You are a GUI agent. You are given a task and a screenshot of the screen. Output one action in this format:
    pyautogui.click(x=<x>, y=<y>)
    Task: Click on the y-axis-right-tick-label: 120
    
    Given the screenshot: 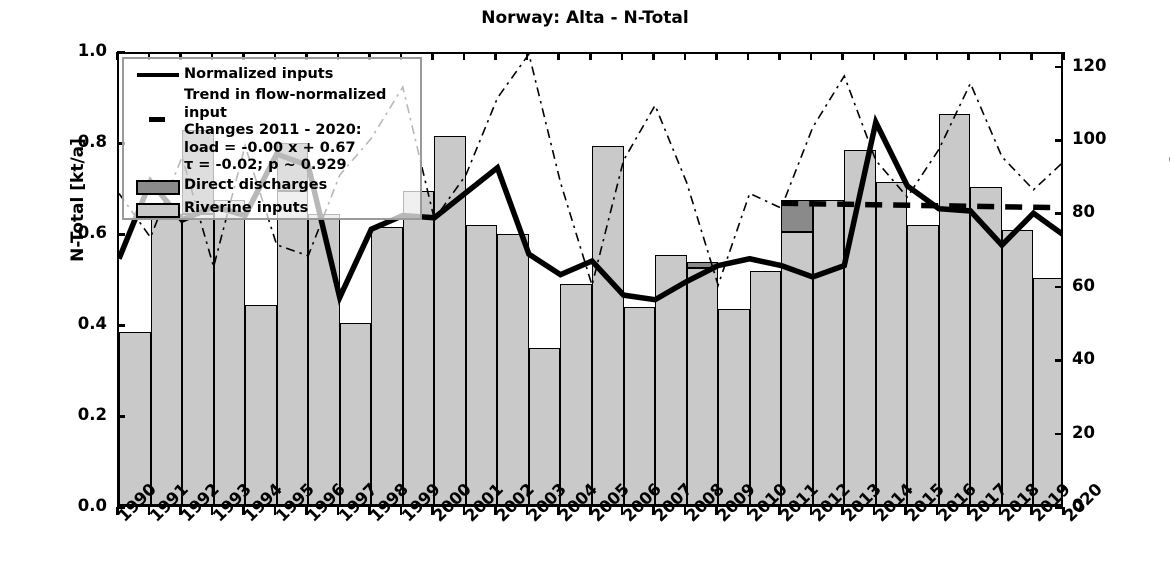 What is the action you would take?
    pyautogui.click(x=1089, y=65)
    